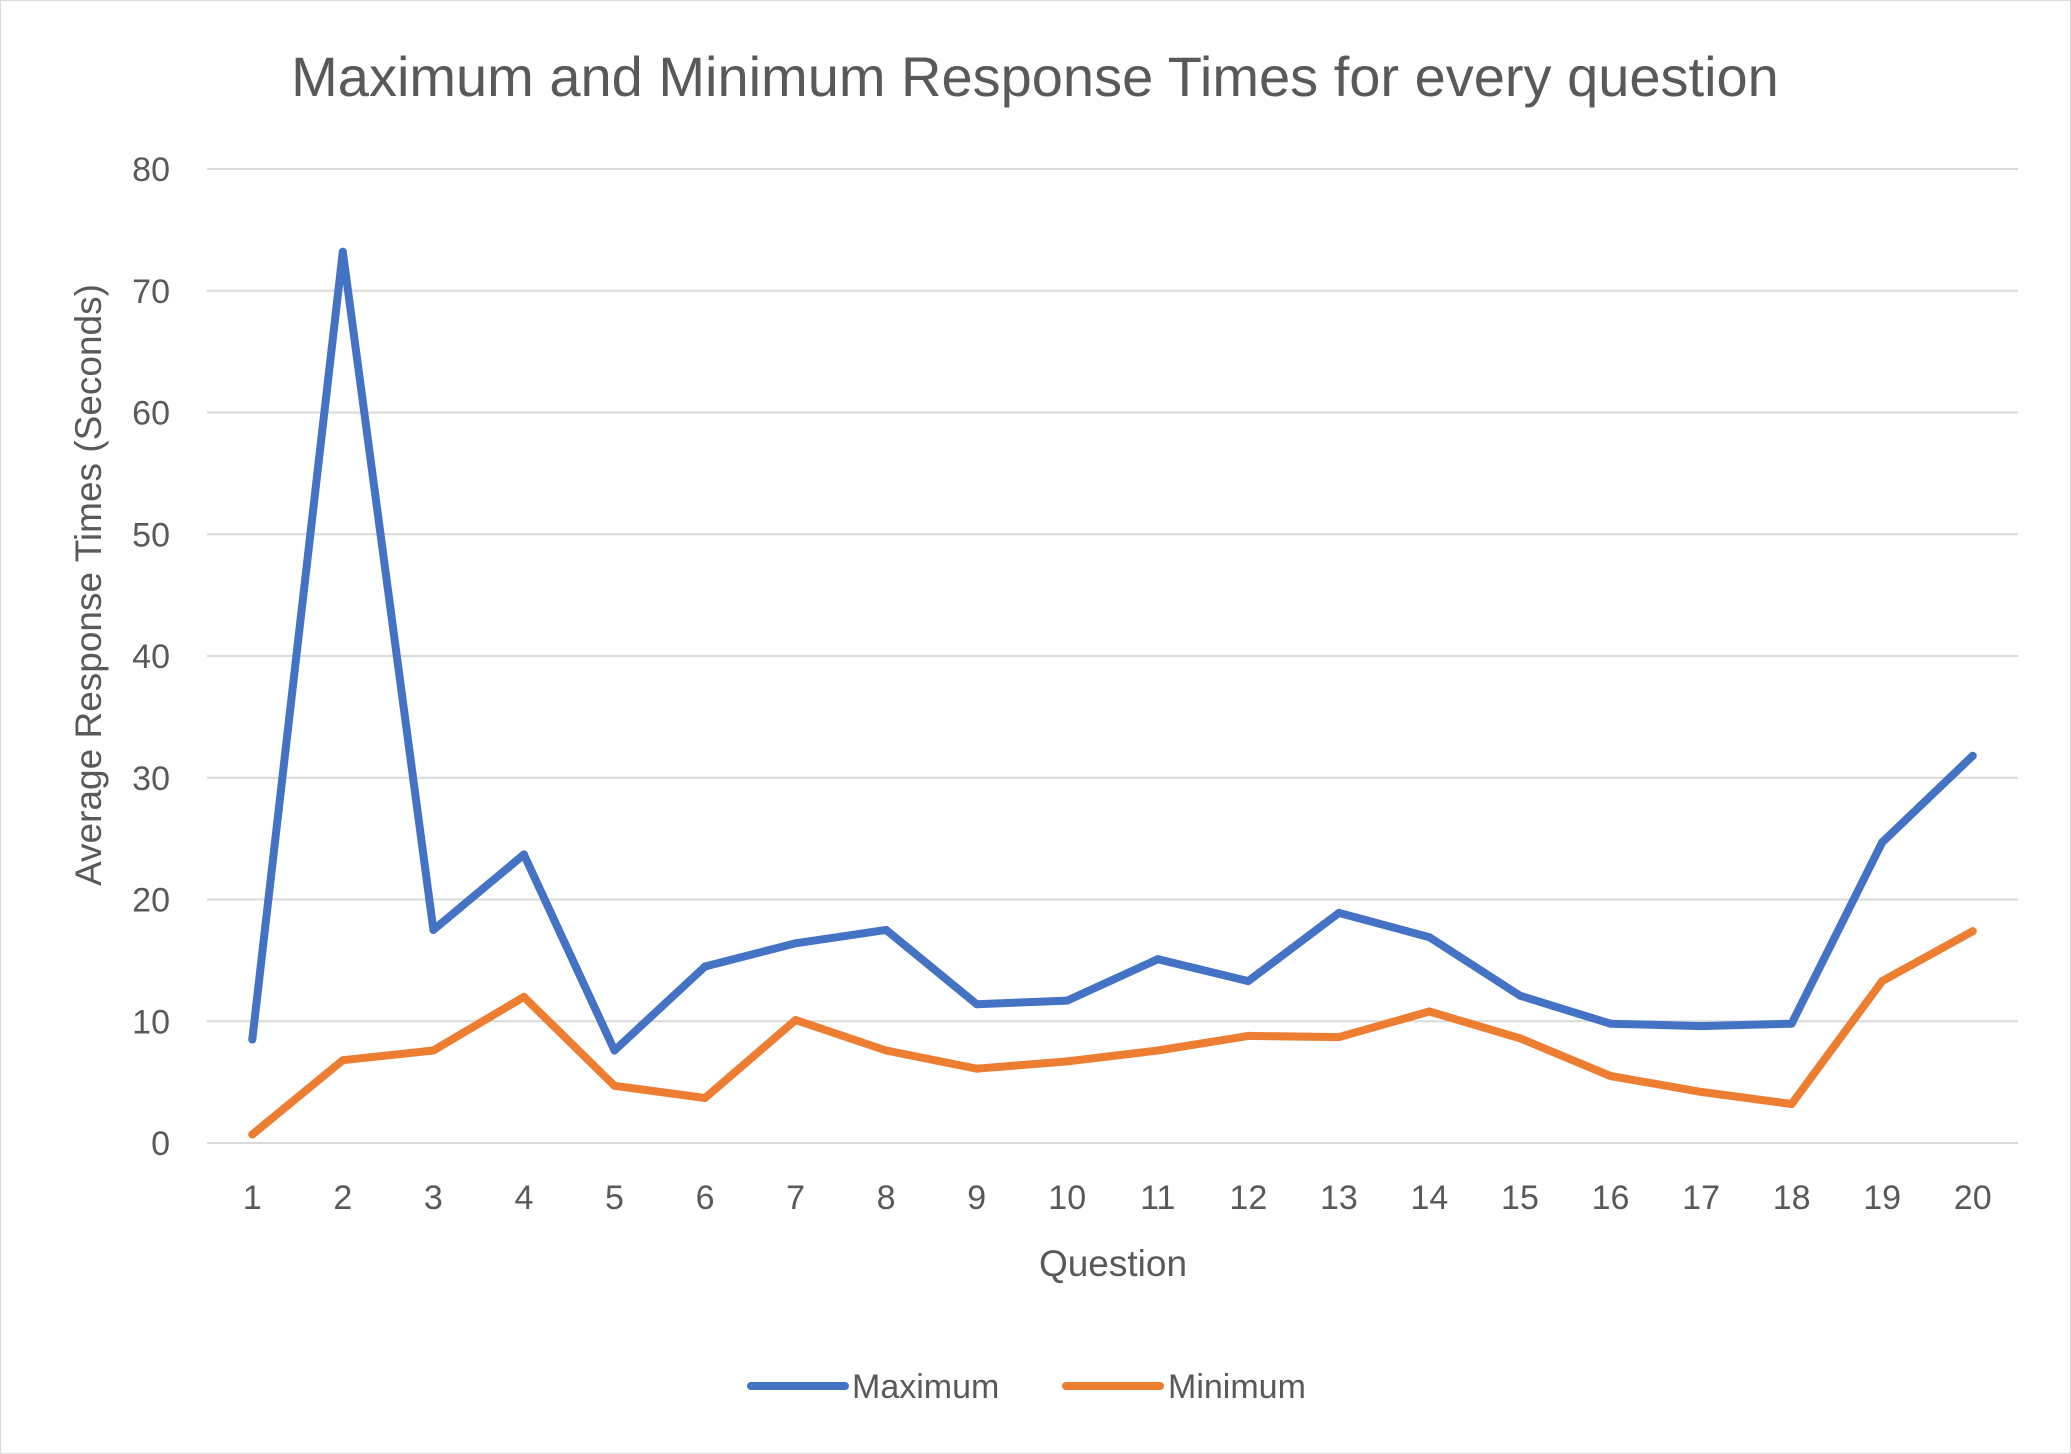 Image resolution: width=2071 pixels, height=1454 pixels. What do you see at coordinates (151, 535) in the screenshot?
I see `y-tick-label: 50` at bounding box center [151, 535].